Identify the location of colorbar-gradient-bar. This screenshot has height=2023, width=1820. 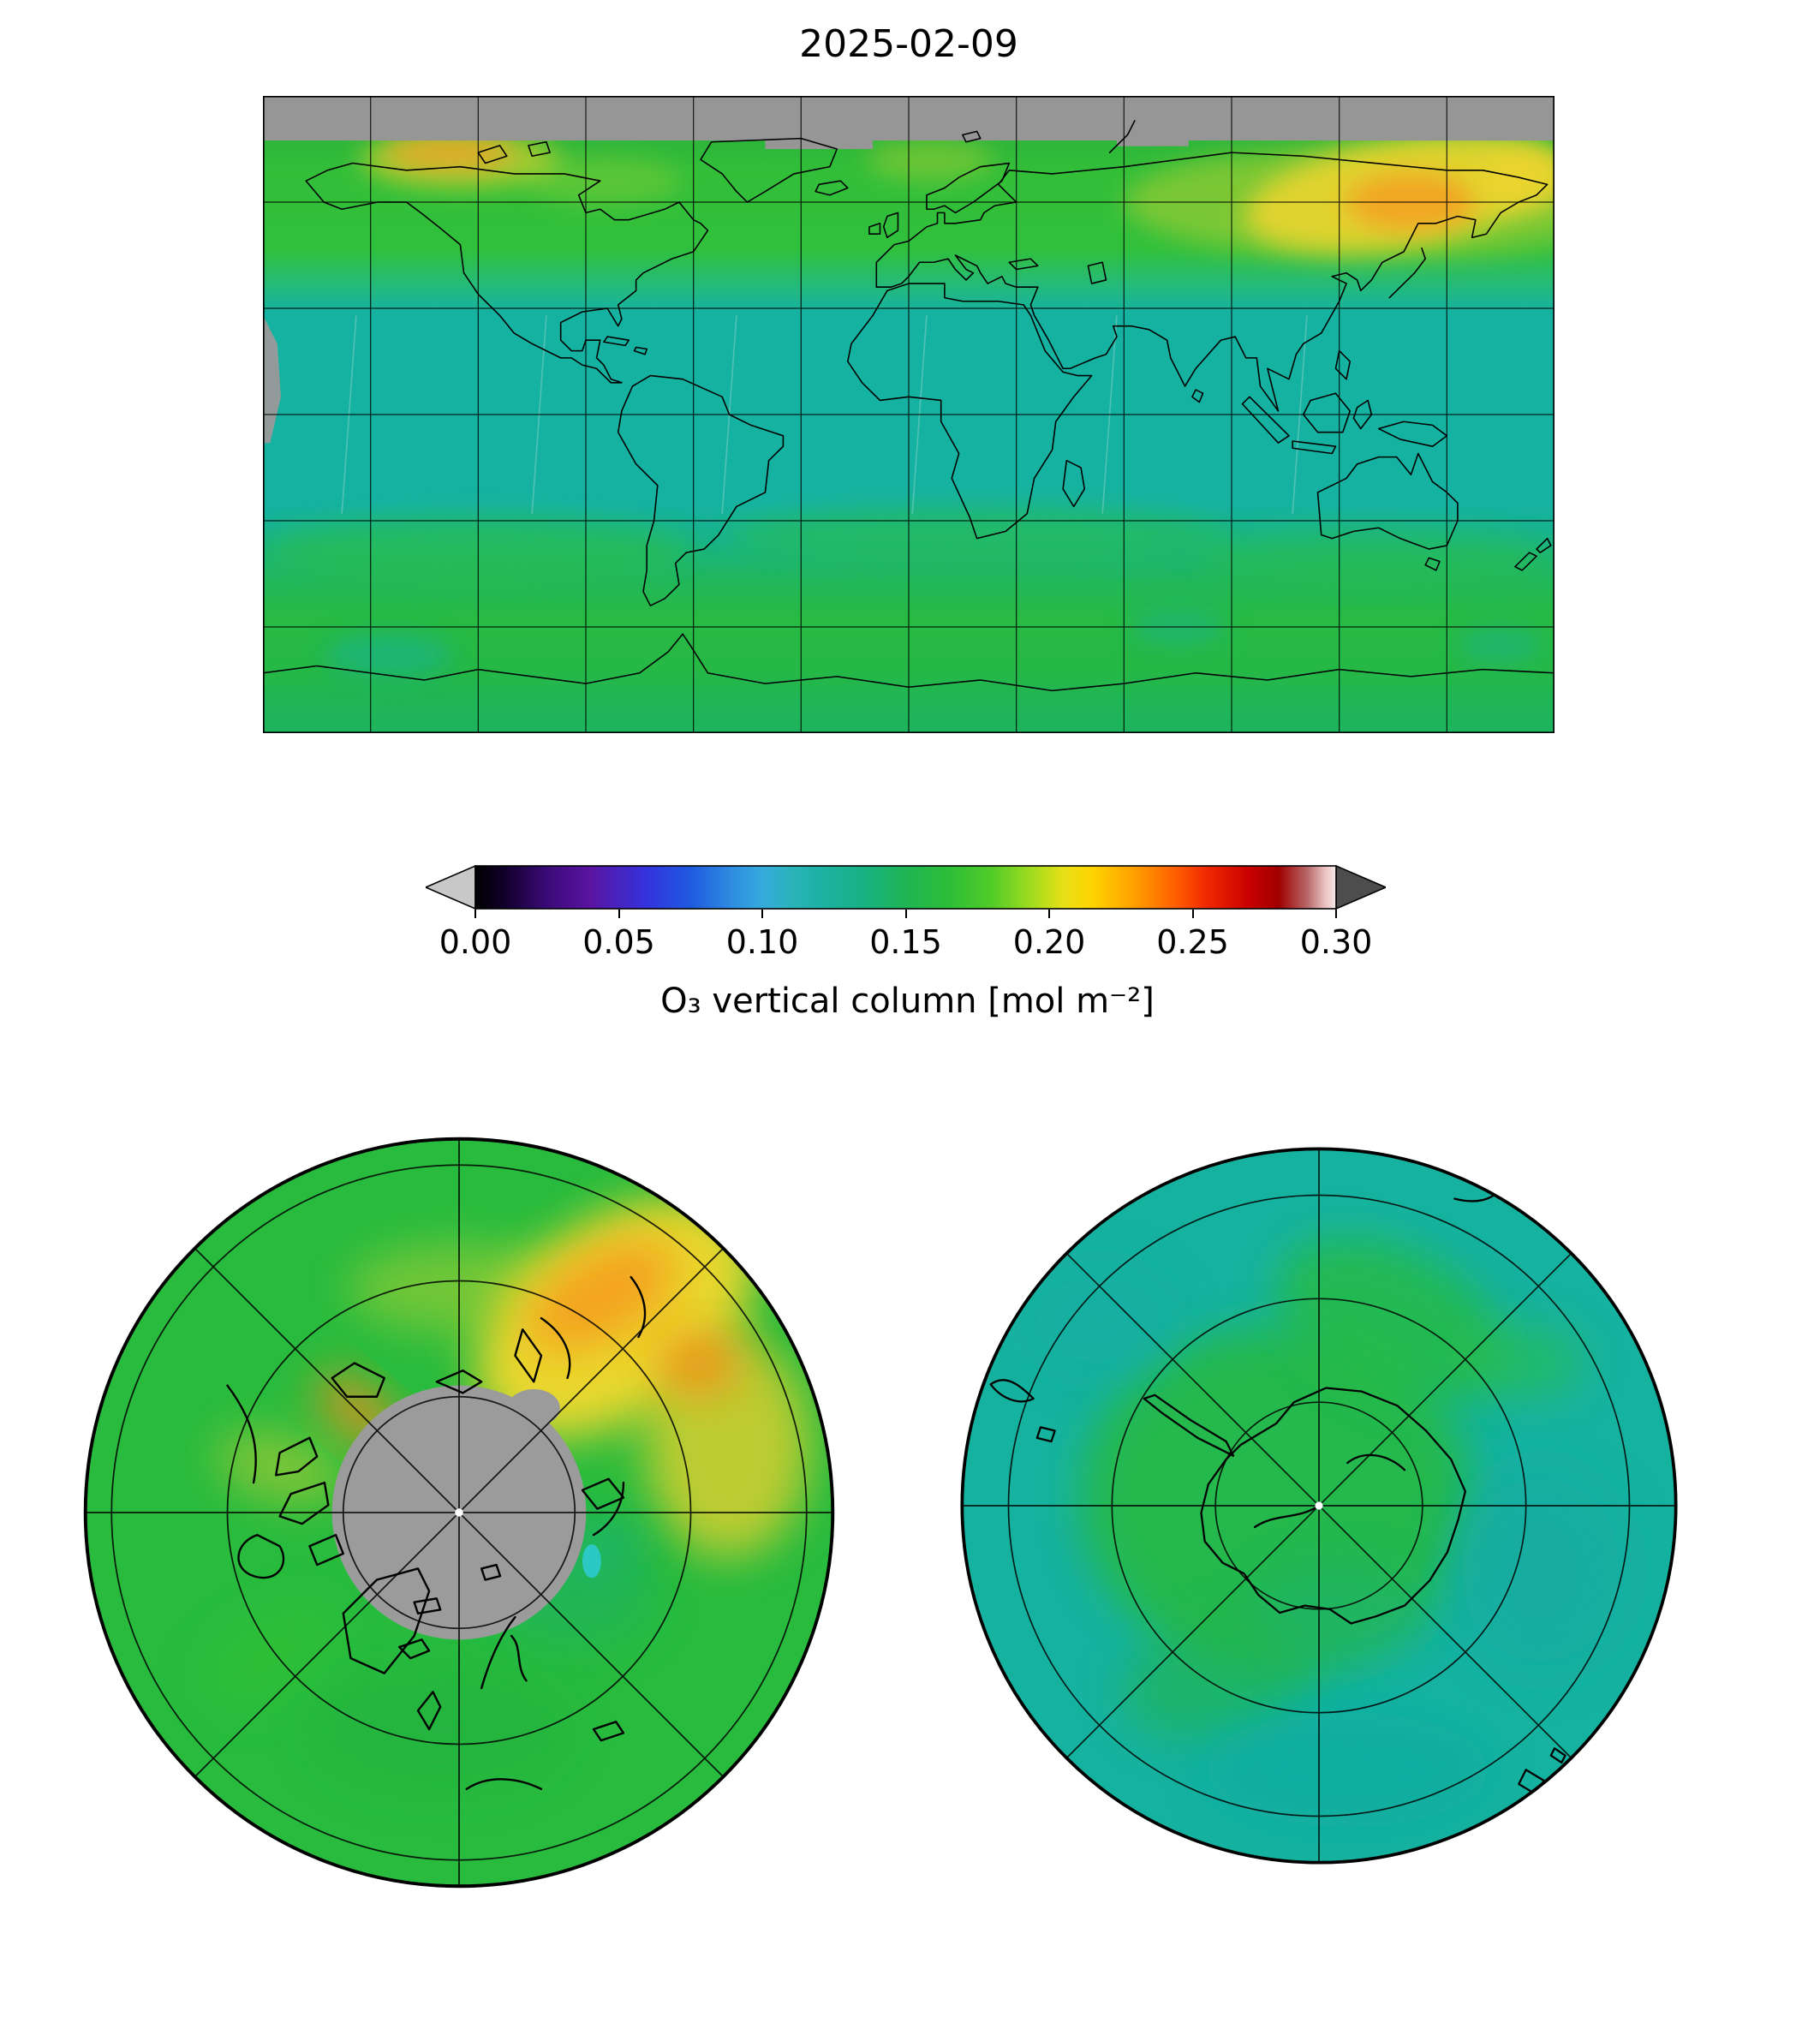
(905, 888).